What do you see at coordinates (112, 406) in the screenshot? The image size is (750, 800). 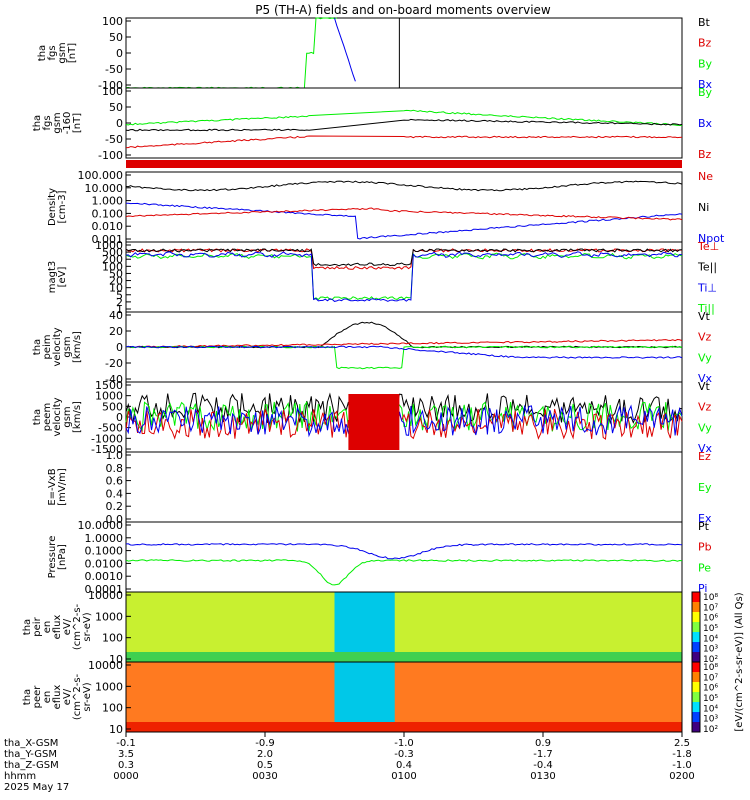 I see `y-tick-label: 500` at bounding box center [112, 406].